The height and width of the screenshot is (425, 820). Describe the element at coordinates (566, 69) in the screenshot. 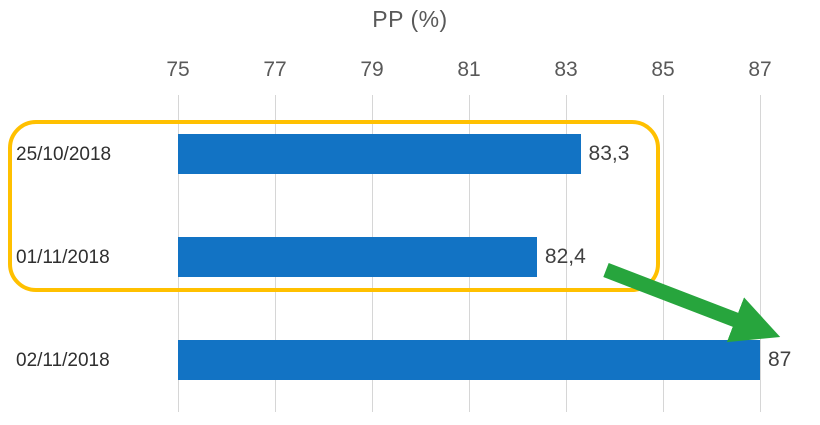

I see `x-tick-83: 83` at that location.